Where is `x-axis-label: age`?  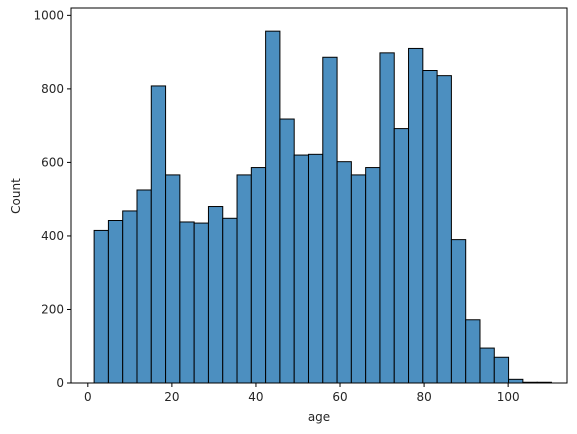
x-axis-label: age is located at coordinates (319, 417).